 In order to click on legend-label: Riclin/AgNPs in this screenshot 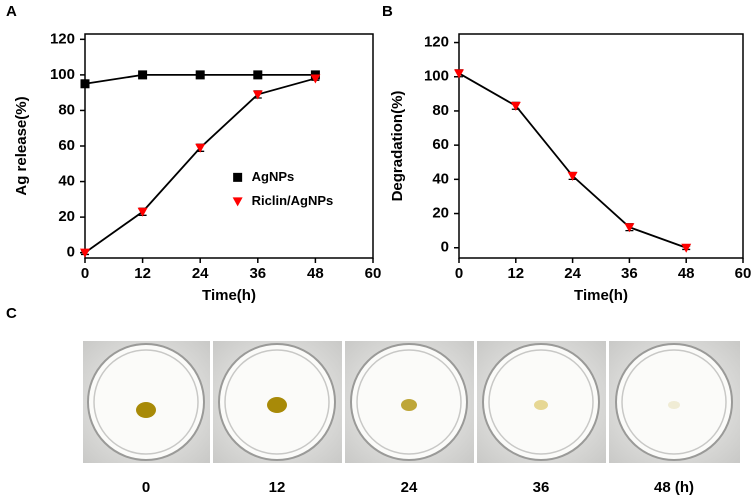, I will do `click(293, 200)`.